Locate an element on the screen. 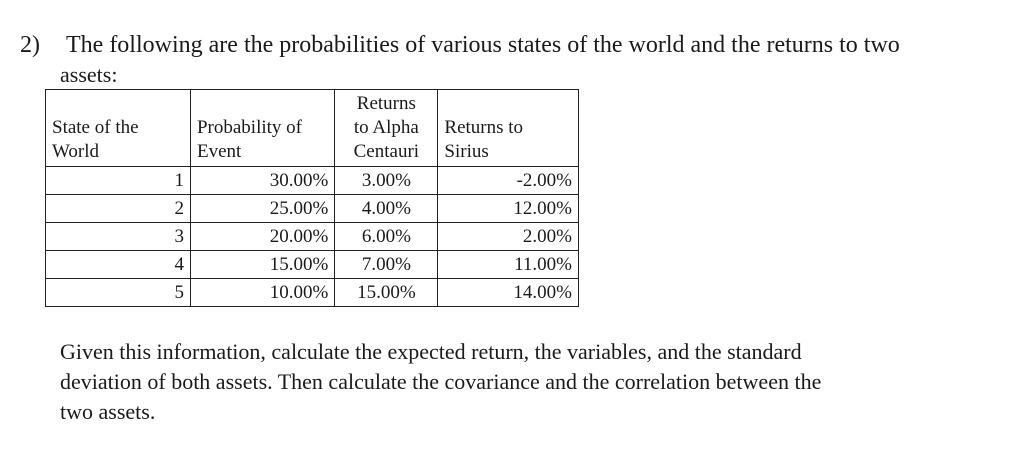 This screenshot has width=1024, height=461. table-row: 4 15.00% 7.00% 11.00% is located at coordinates (312, 264).